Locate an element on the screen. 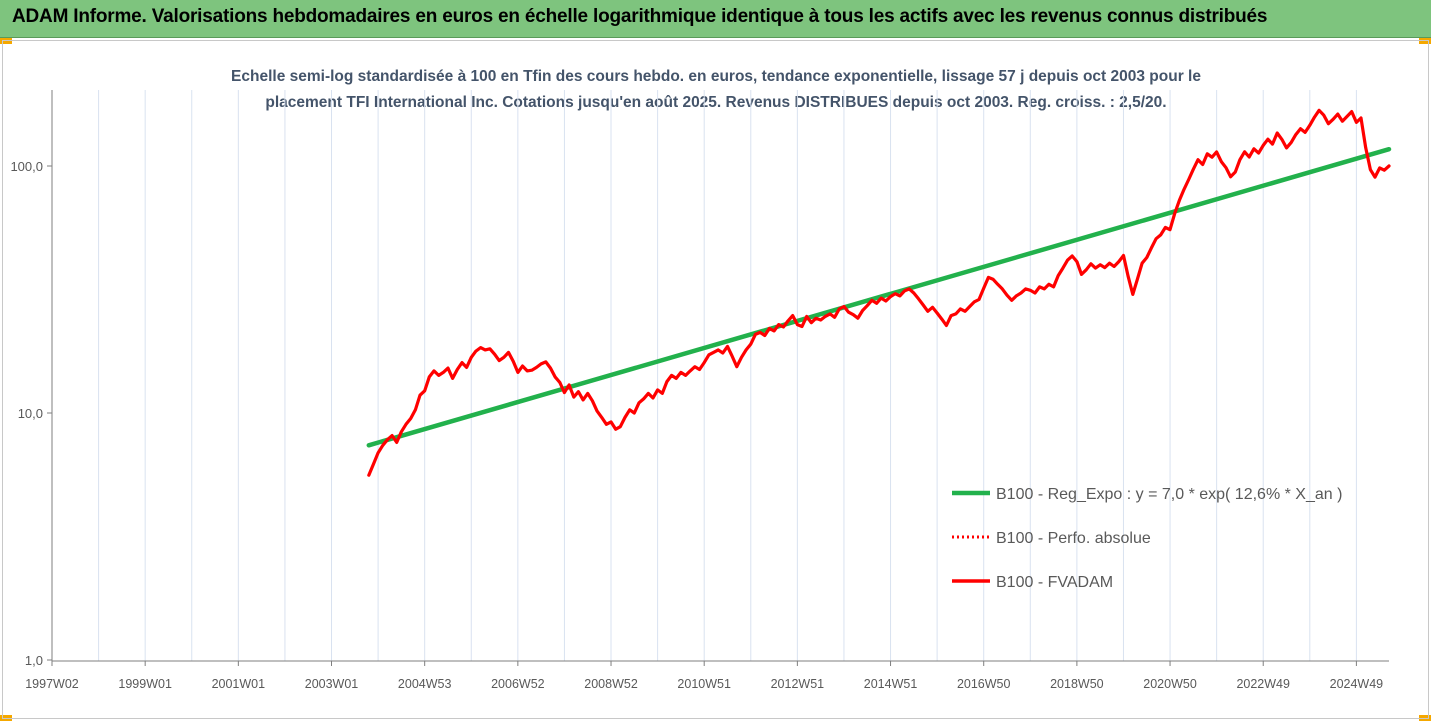 The height and width of the screenshot is (721, 1431). y-tick-label: 1,0 is located at coordinates (34, 660).